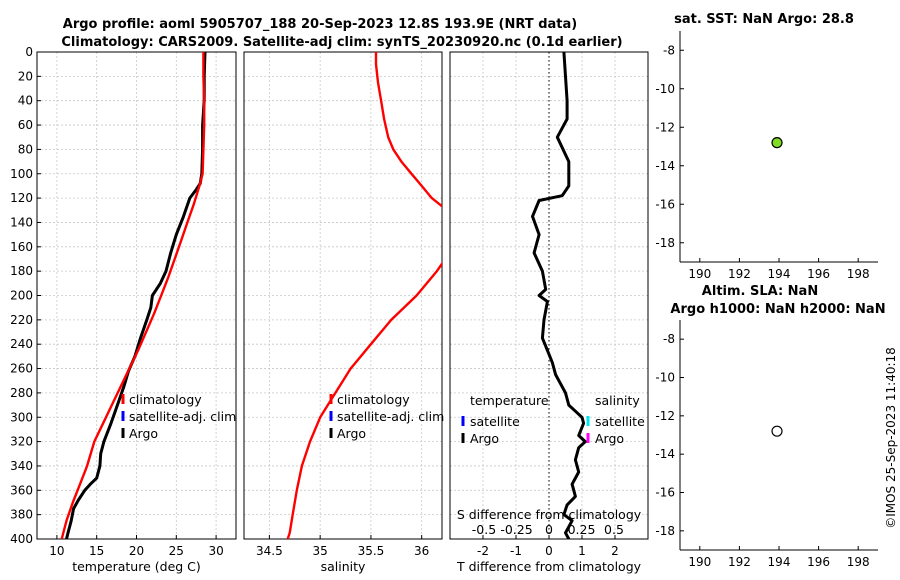 This screenshot has height=580, width=900. I want to click on sal-legend-label: satellite-adj. clim, so click(390, 416).